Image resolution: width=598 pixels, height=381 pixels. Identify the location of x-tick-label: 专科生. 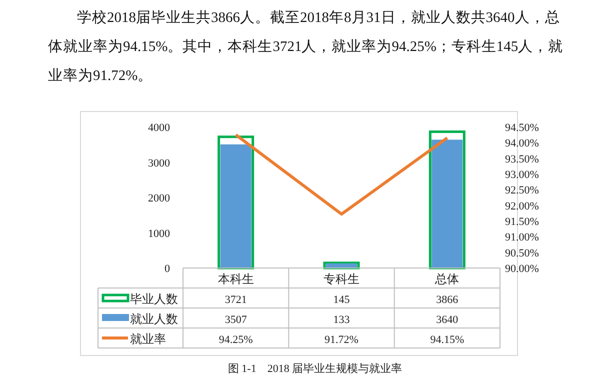
(342, 279).